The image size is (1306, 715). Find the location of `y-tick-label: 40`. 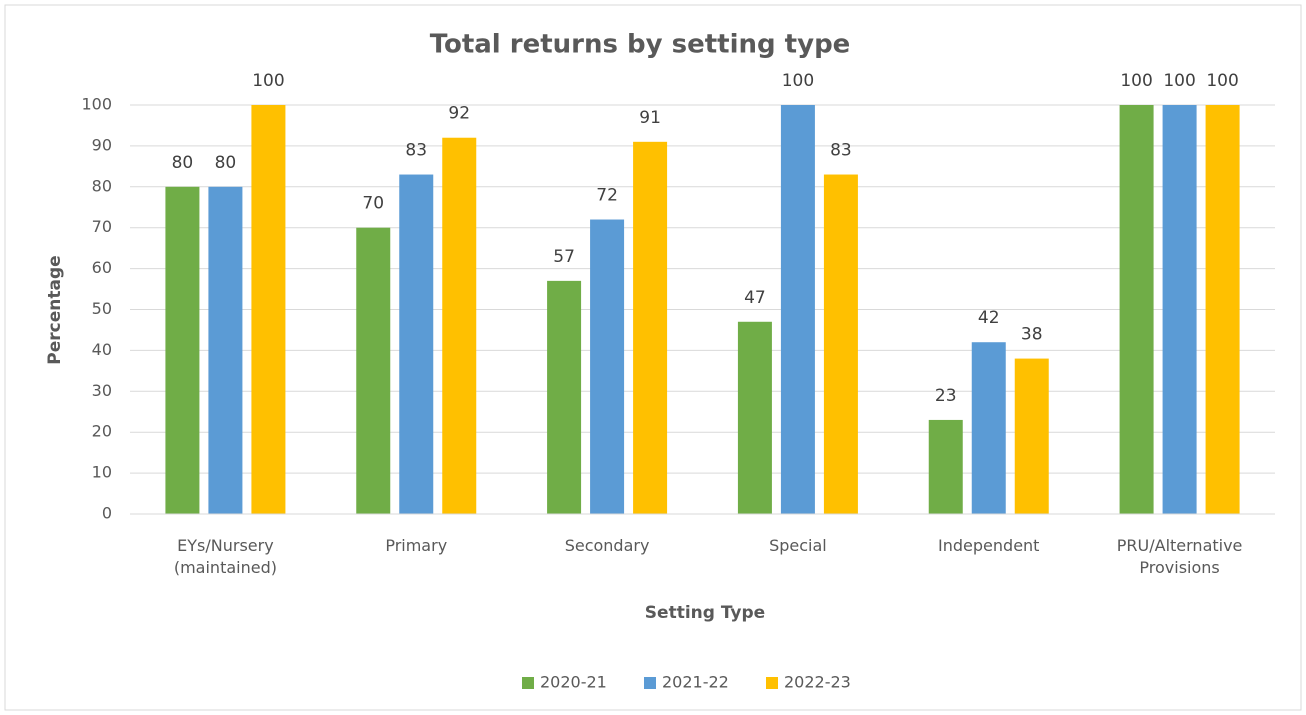

y-tick-label: 40 is located at coordinates (102, 349).